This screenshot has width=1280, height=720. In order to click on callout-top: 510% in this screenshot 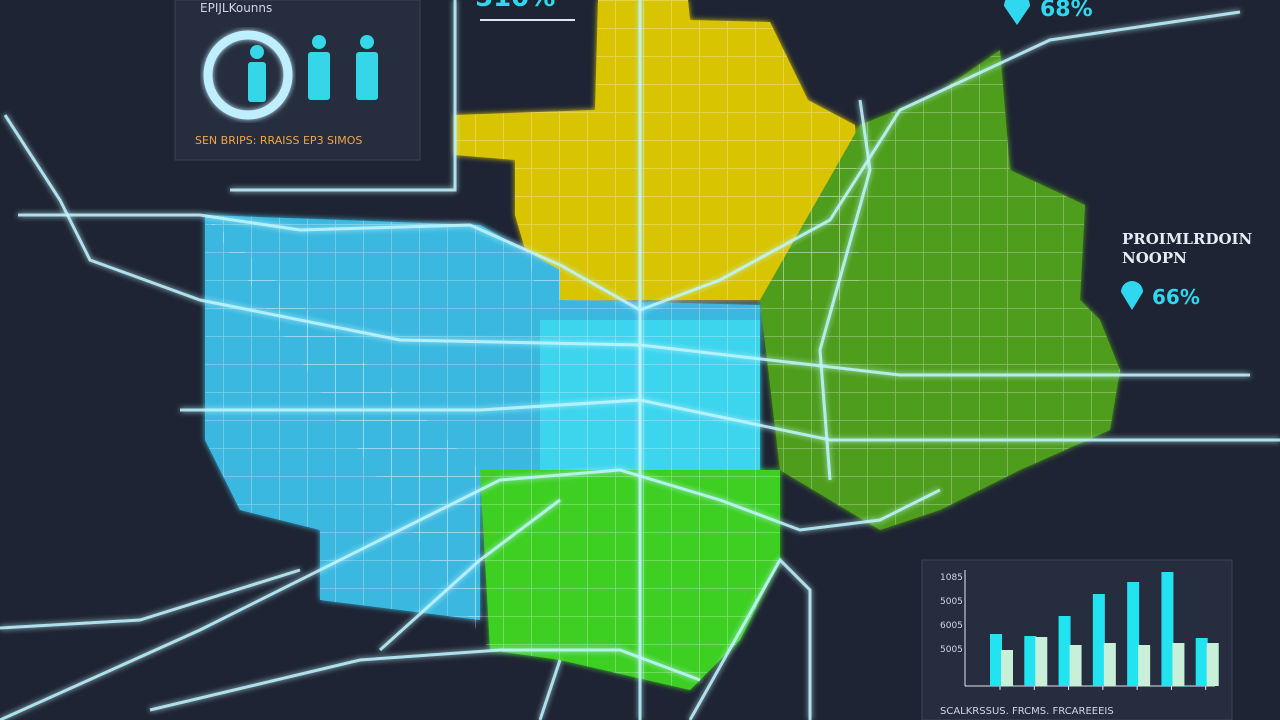, I will do `click(515, 6)`.